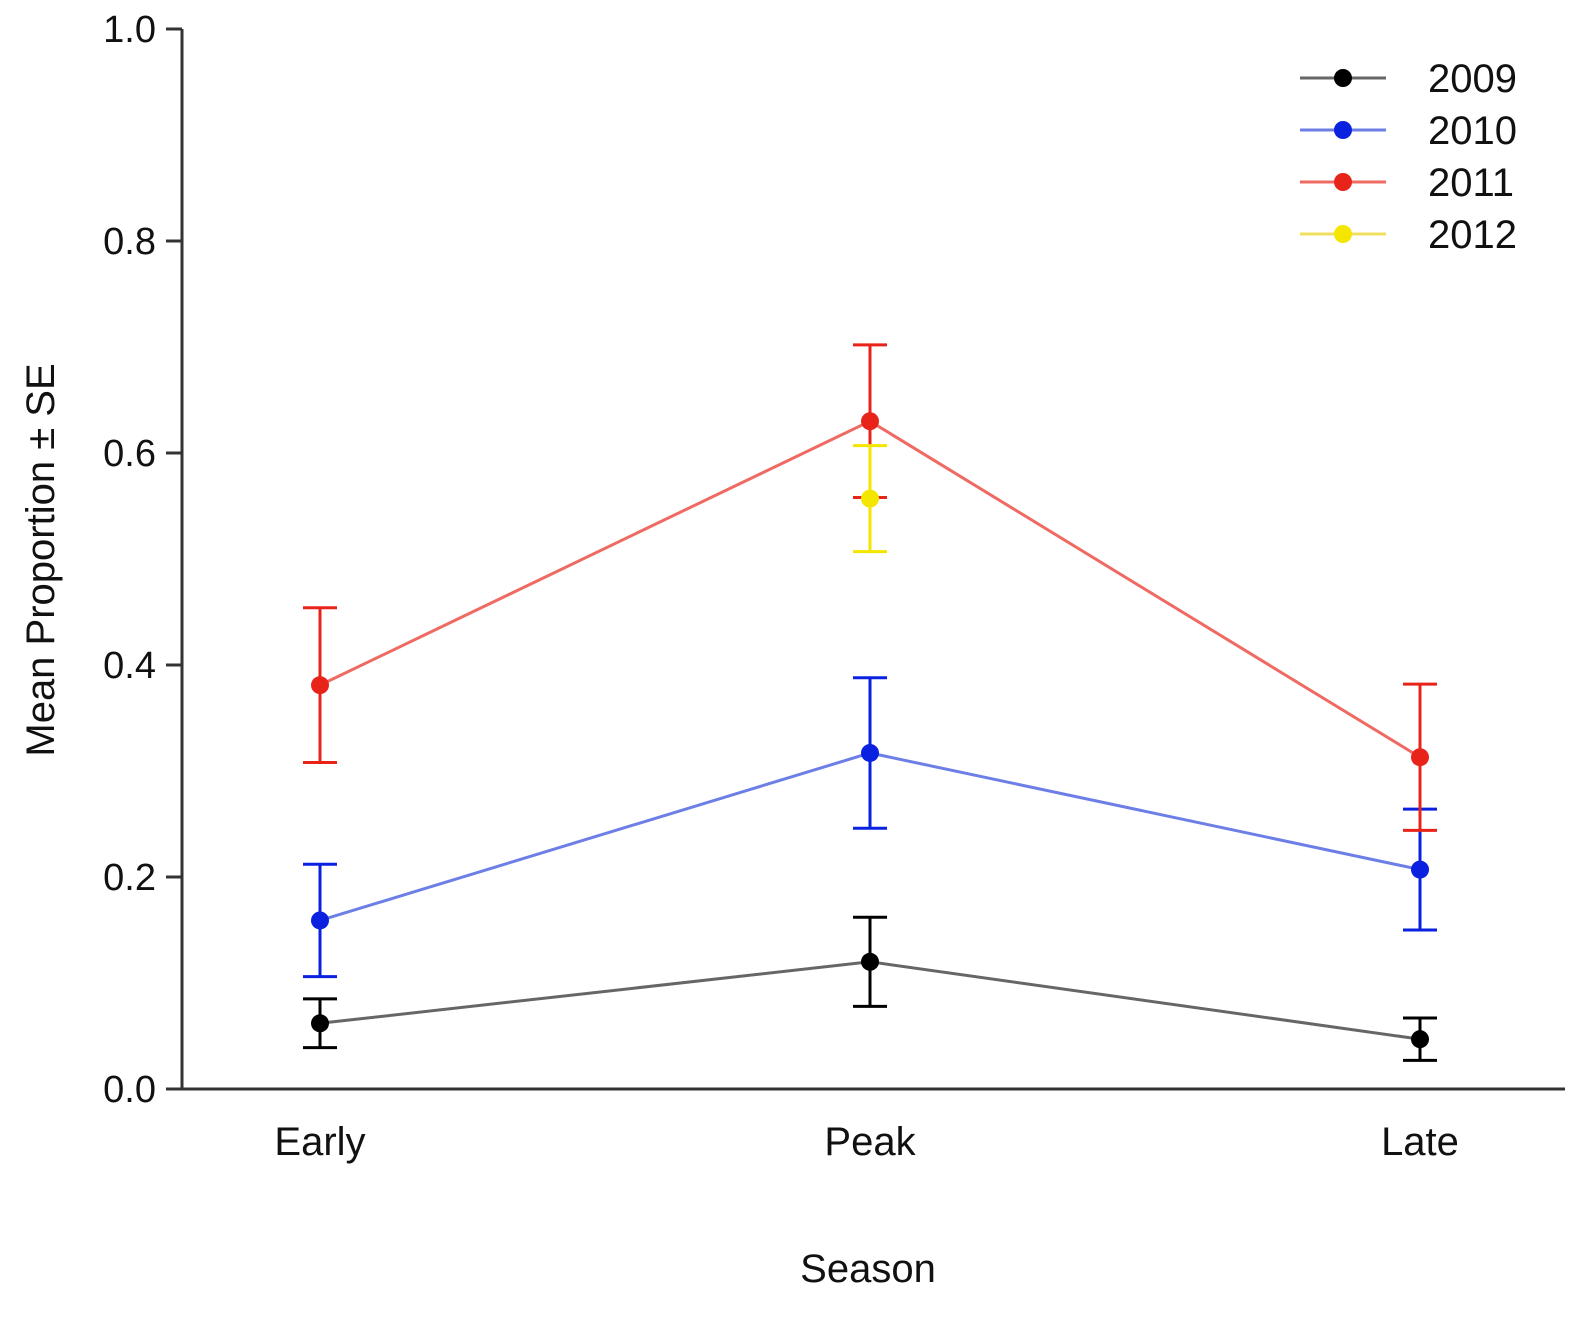  I want to click on legend-label-2012: 2012, so click(1472, 235).